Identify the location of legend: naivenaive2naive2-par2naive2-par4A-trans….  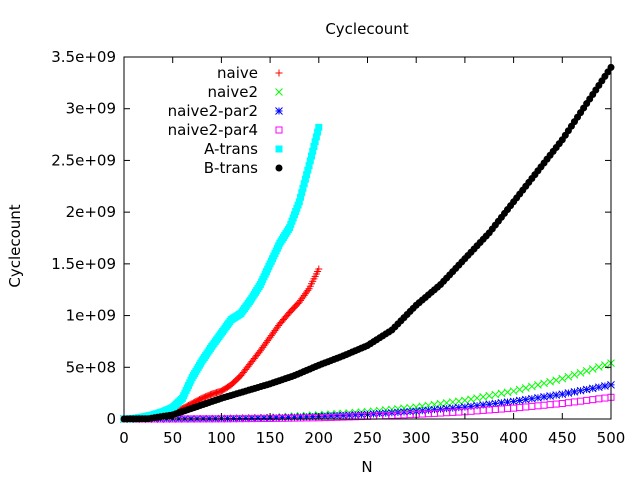
(225, 120).